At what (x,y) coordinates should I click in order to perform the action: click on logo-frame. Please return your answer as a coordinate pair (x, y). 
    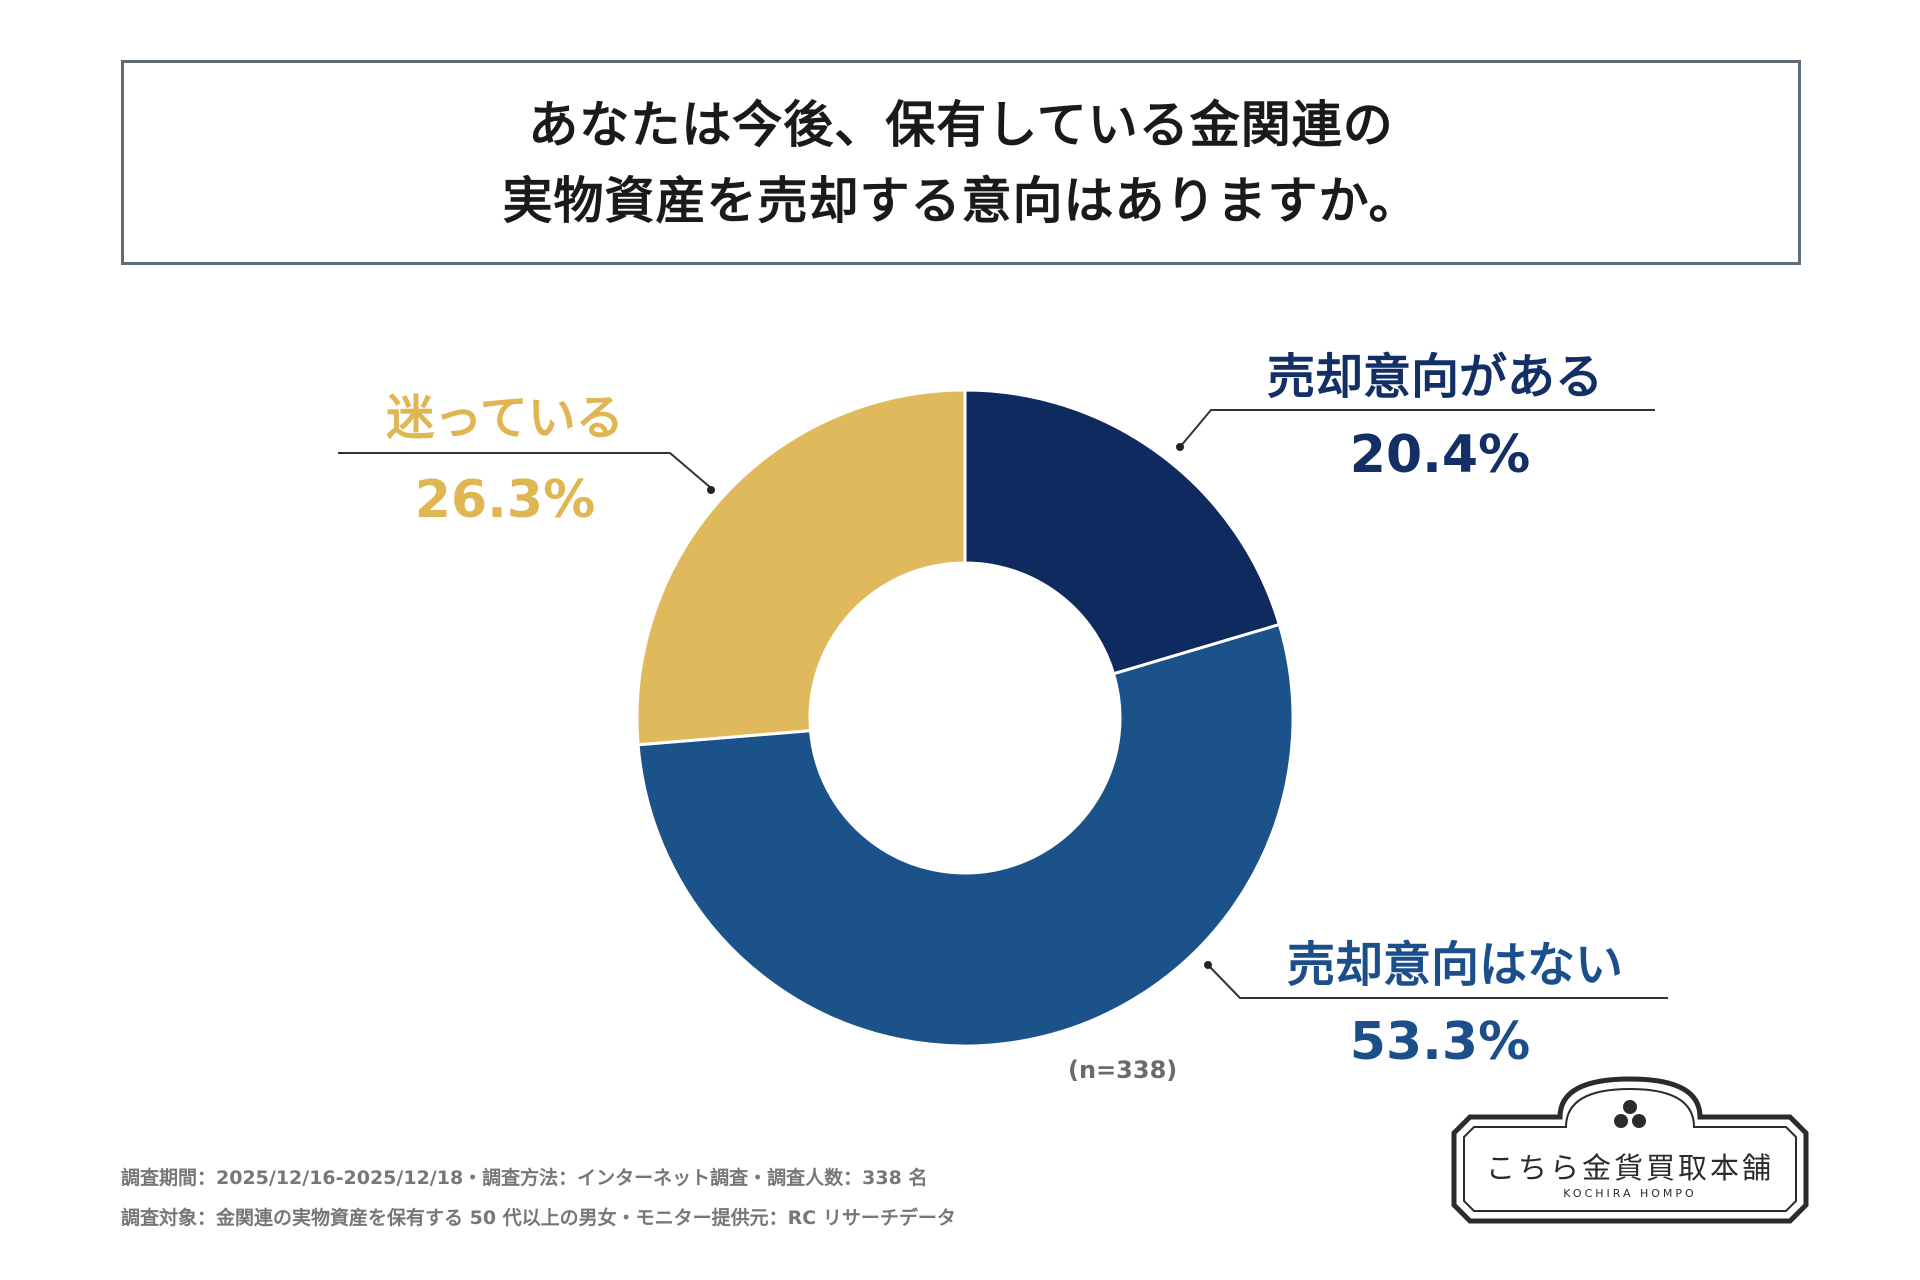
    Looking at the image, I should click on (1630, 1150).